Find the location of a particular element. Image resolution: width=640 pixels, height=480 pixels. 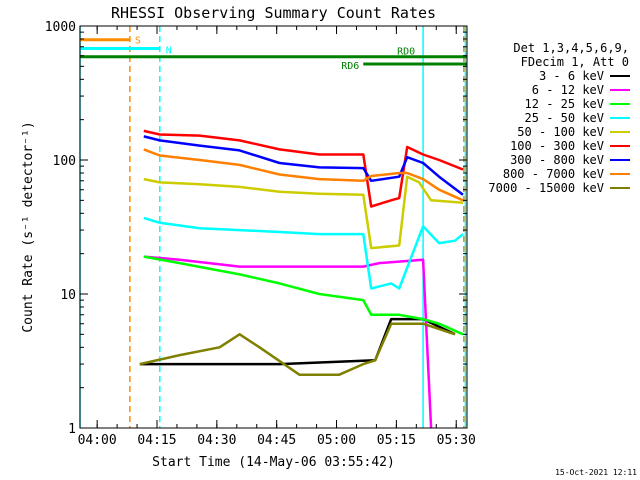

legend-label-4: 50 - 100 keV is located at coordinates (560, 132).